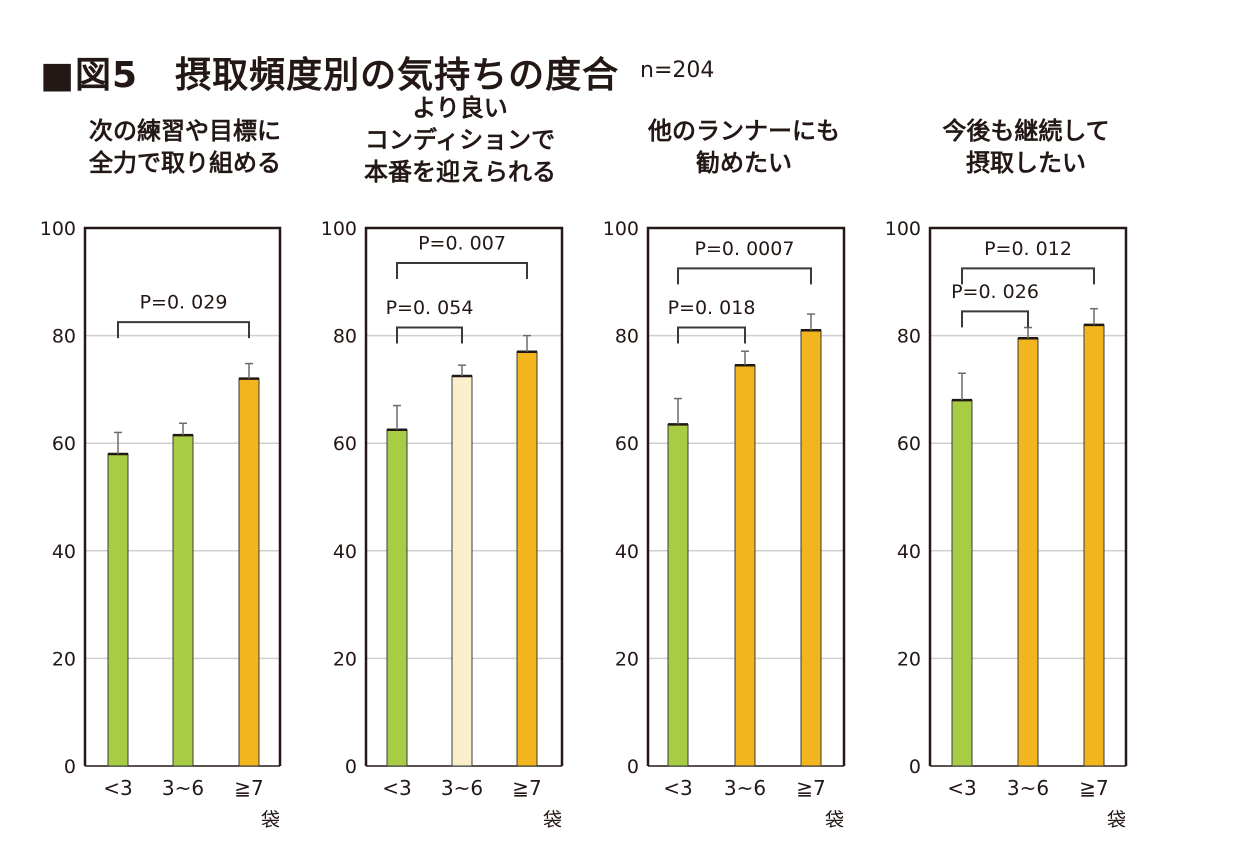 The image size is (1241, 863). Describe the element at coordinates (345, 552) in the screenshot. I see `panel-2-y-tick-label: 40` at that location.